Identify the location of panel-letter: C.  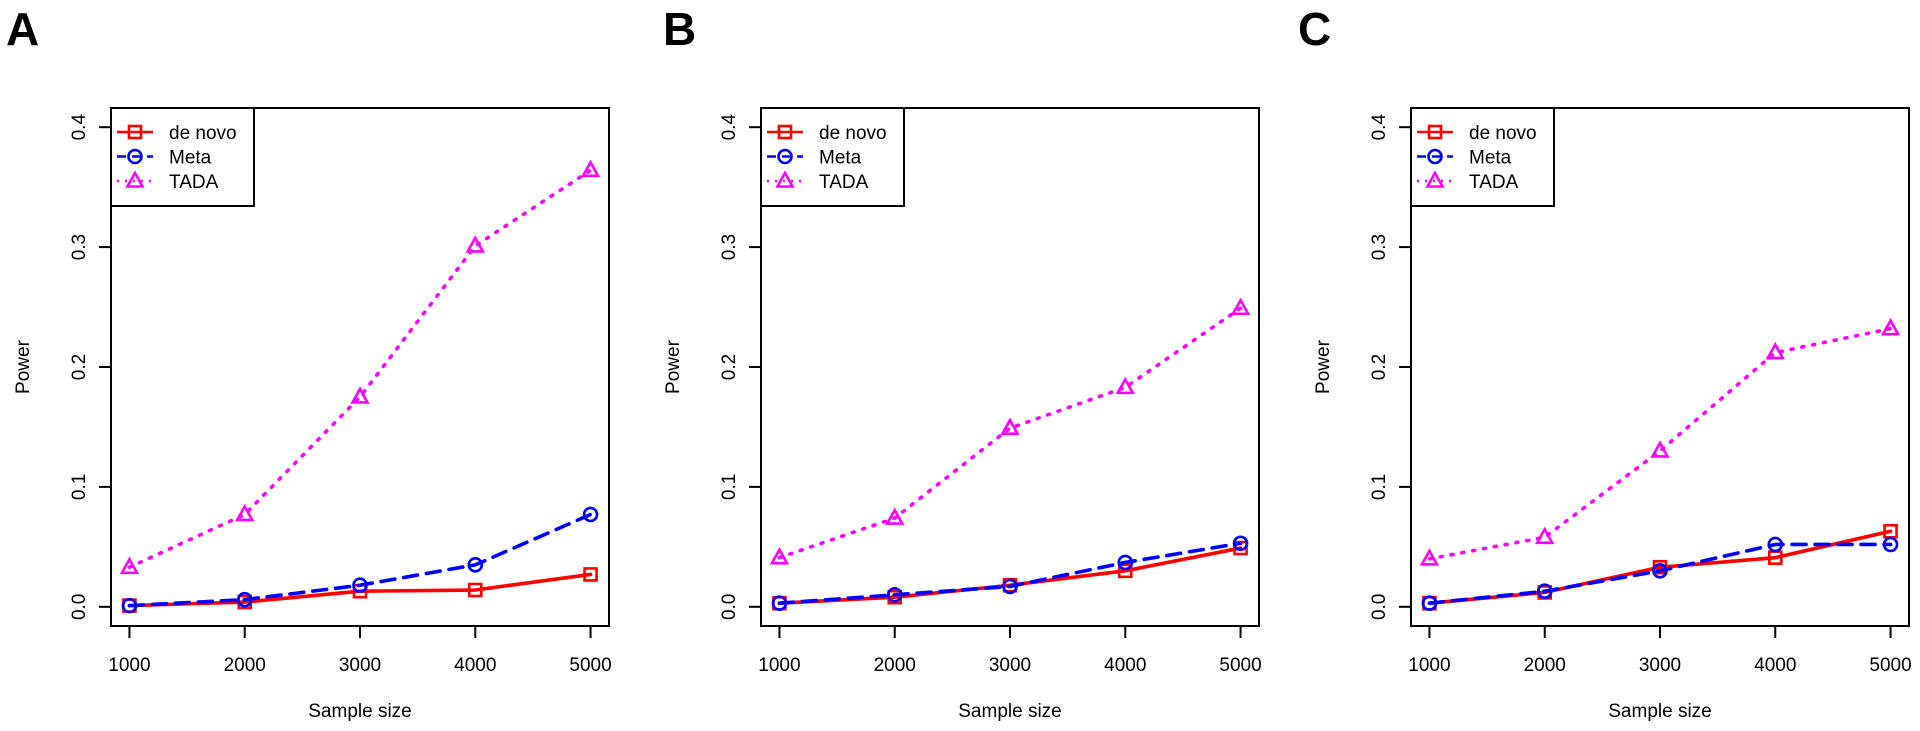
(1314, 29).